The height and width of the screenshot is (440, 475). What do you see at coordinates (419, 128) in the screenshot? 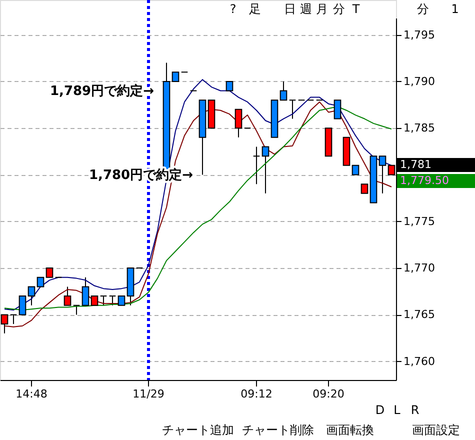
I see `y-tick-label: 1,785` at bounding box center [419, 128].